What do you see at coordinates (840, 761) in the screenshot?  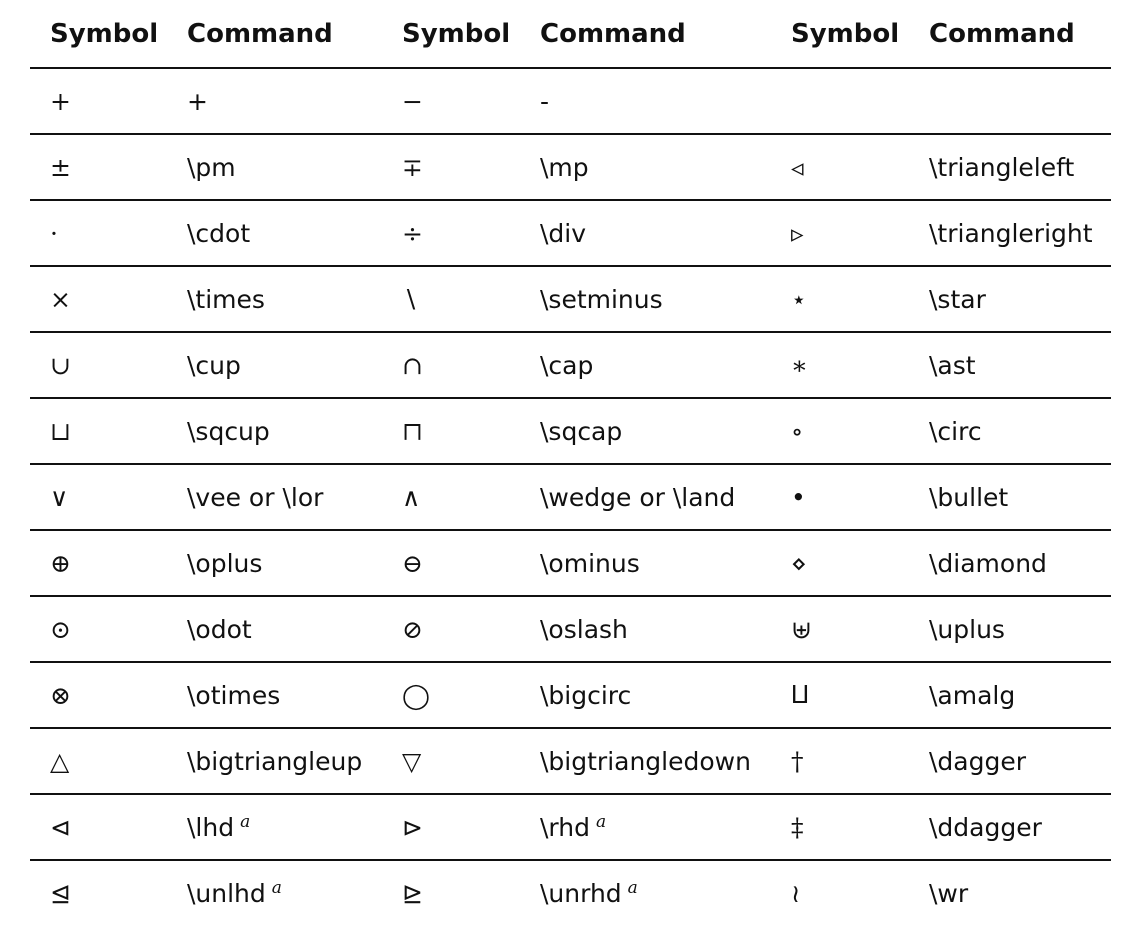 I see `symbol-cell: †` at bounding box center [840, 761].